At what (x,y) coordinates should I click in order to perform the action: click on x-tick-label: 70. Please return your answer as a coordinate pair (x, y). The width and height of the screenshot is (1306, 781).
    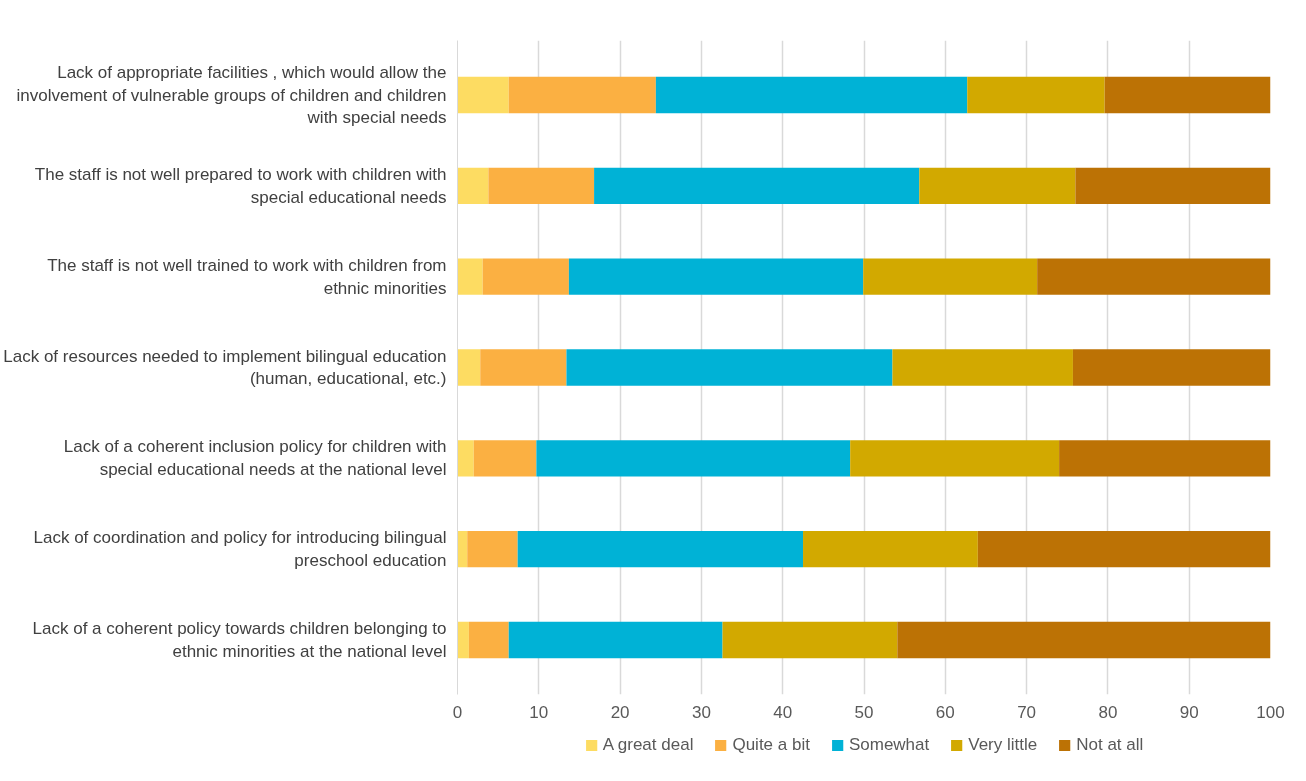
    Looking at the image, I should click on (1027, 712).